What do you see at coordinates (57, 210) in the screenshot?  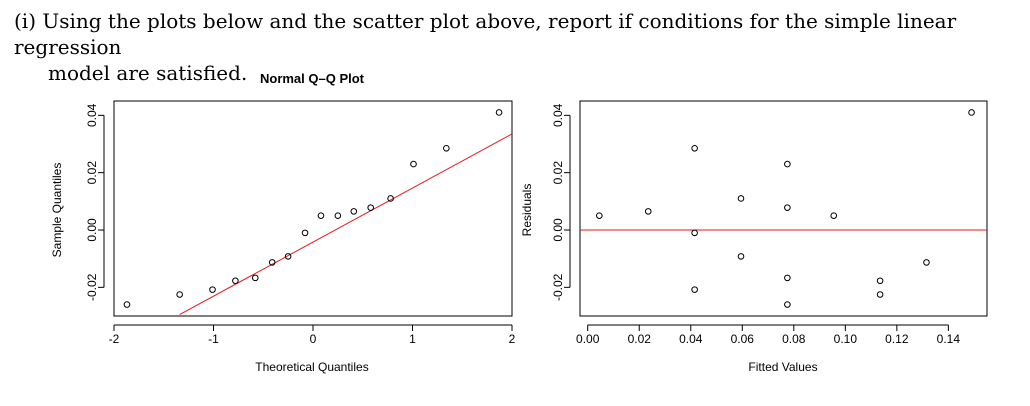 I see `qq-y-axis-label: Sample Quantiles` at bounding box center [57, 210].